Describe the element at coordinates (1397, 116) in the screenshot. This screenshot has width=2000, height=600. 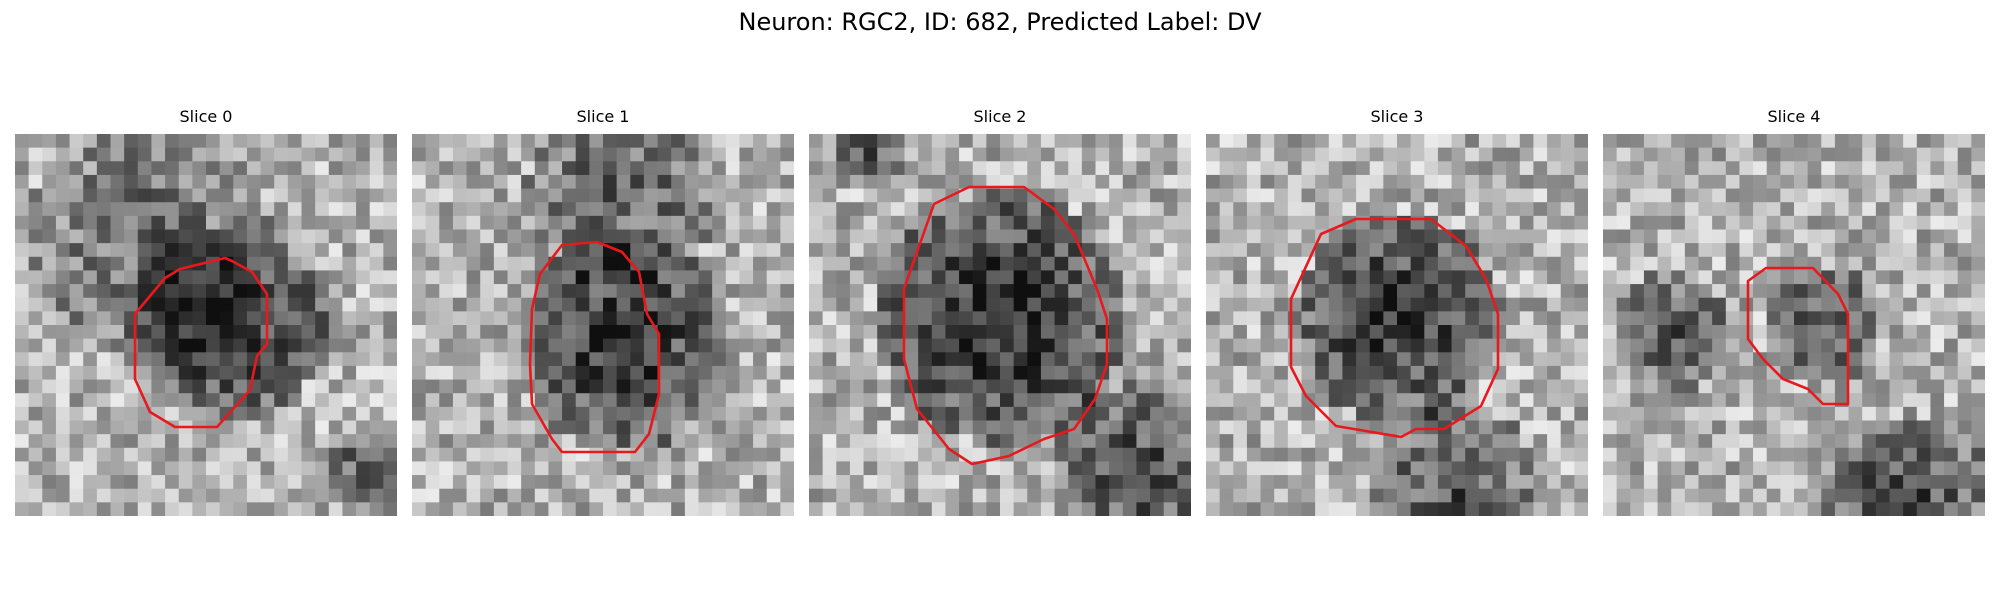
I see `slice-title-3: Slice 3` at that location.